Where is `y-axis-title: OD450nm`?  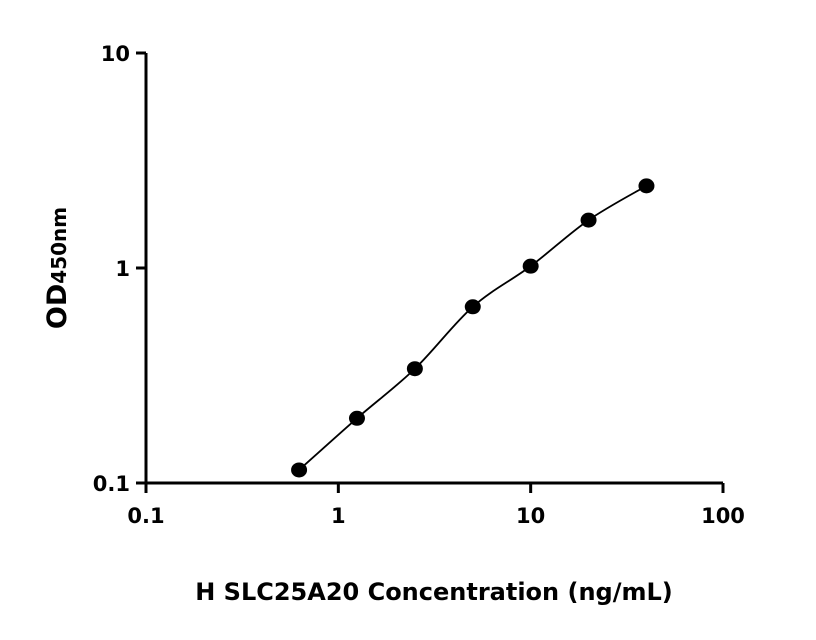 y-axis-title: OD450nm is located at coordinates (57, 268).